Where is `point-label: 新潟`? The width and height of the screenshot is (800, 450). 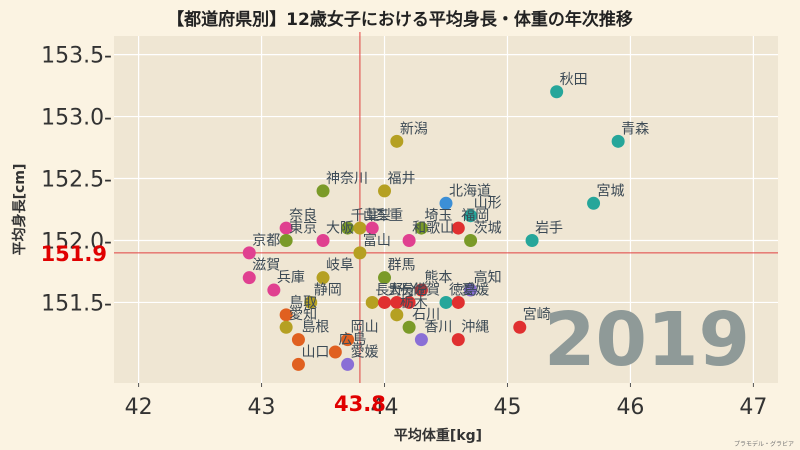 point-label: 新潟 is located at coordinates (414, 129).